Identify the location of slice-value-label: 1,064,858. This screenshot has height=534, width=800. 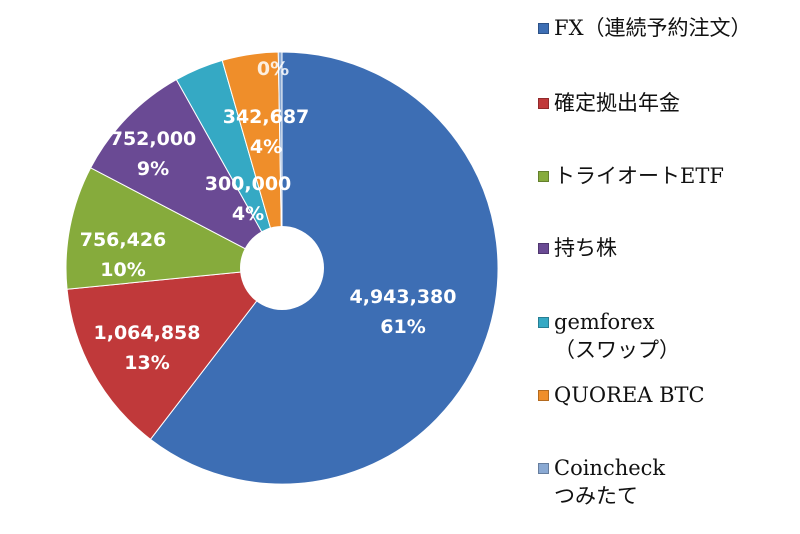
(147, 333).